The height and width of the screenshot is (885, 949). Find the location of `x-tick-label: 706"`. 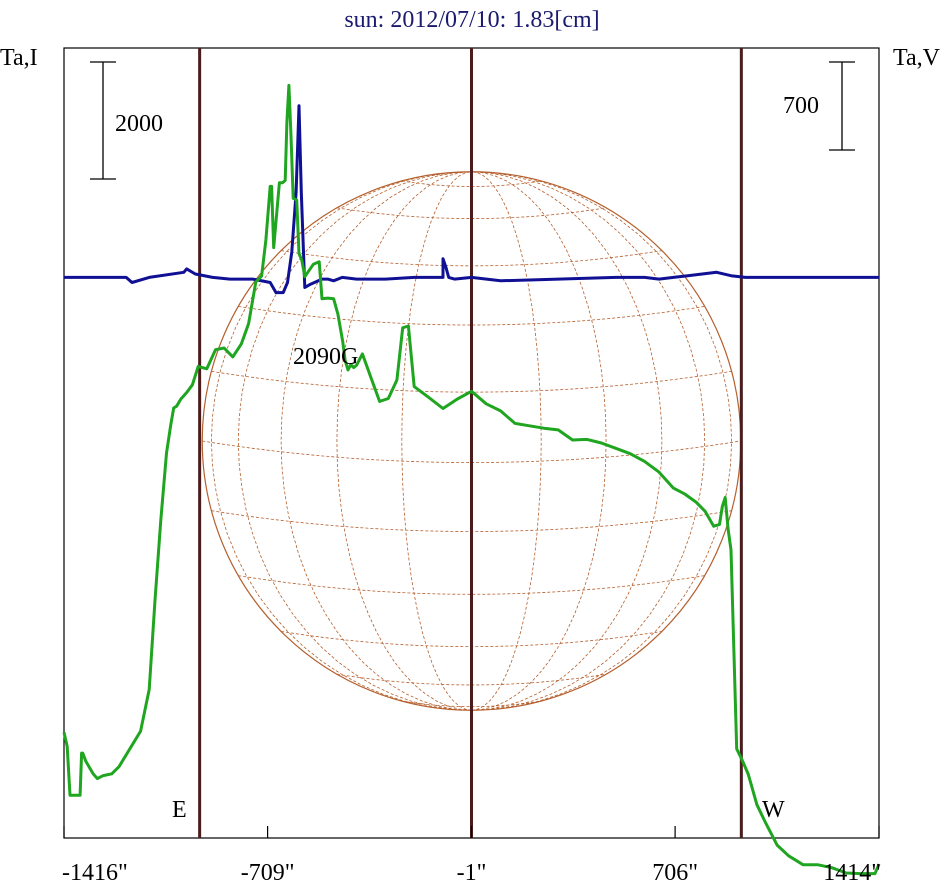

x-tick-label: 706" is located at coordinates (675, 872).